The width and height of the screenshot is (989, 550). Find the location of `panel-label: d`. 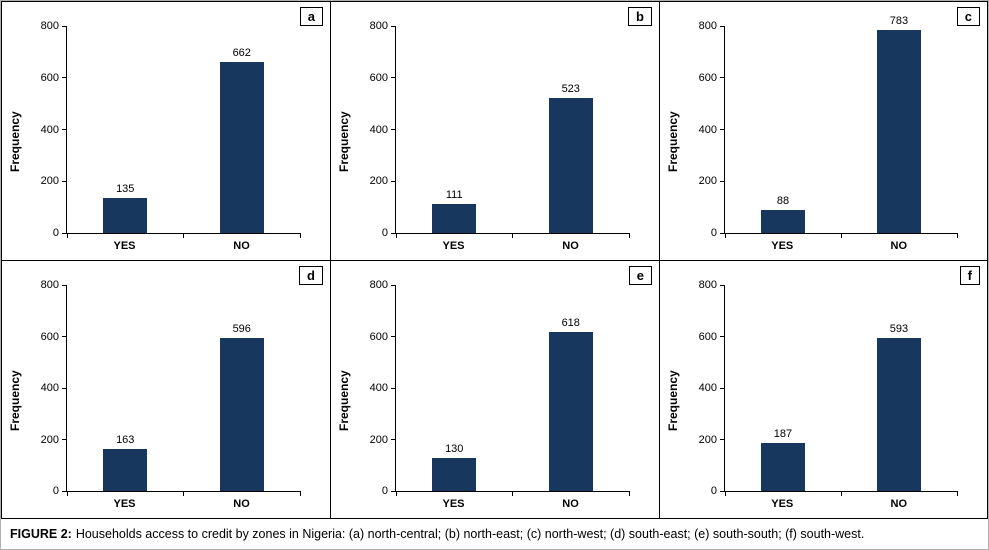

panel-label: d is located at coordinates (311, 275).